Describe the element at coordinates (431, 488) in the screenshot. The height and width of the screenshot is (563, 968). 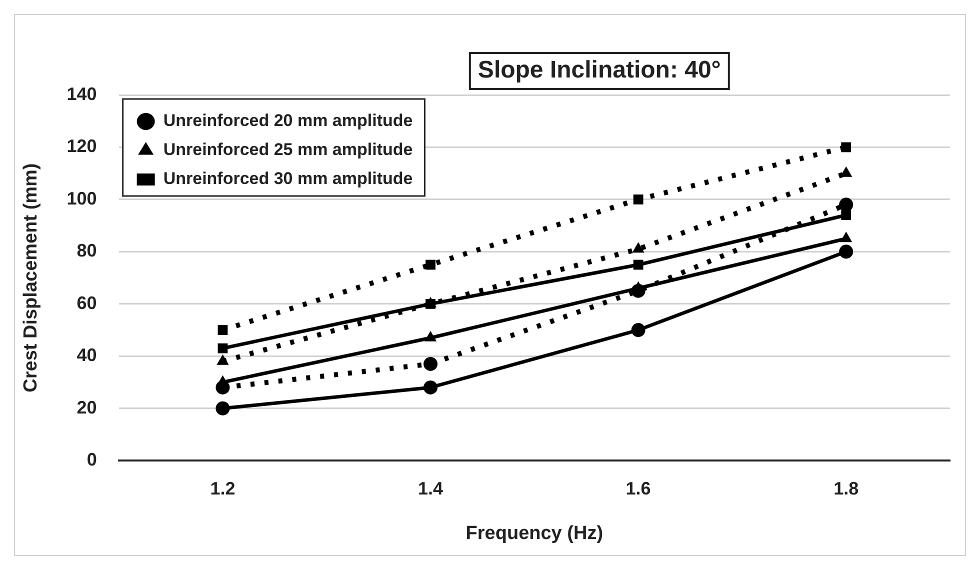
I see `x-tick-label: 1.4` at that location.